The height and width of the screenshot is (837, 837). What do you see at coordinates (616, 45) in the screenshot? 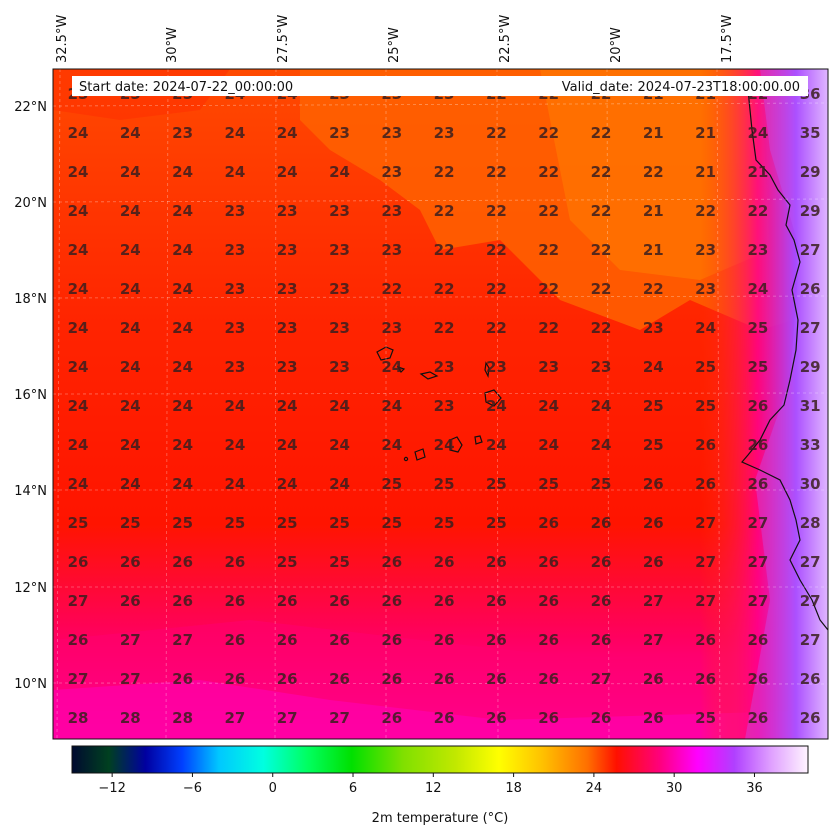
I see `lon-label-20w: 20°W` at bounding box center [616, 45].